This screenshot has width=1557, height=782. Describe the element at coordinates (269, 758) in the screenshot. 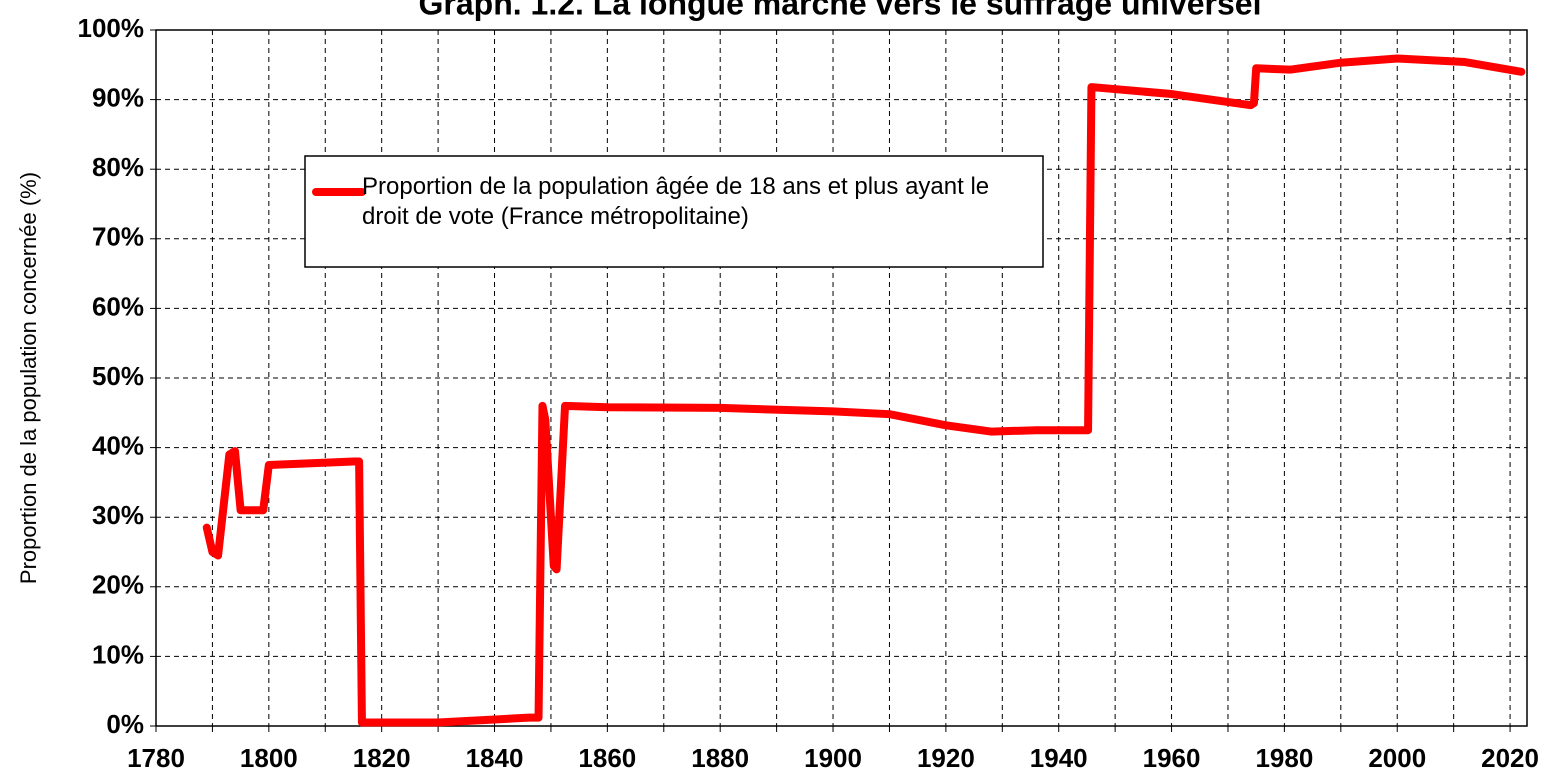

I see `x-tick-label: 1800` at that location.